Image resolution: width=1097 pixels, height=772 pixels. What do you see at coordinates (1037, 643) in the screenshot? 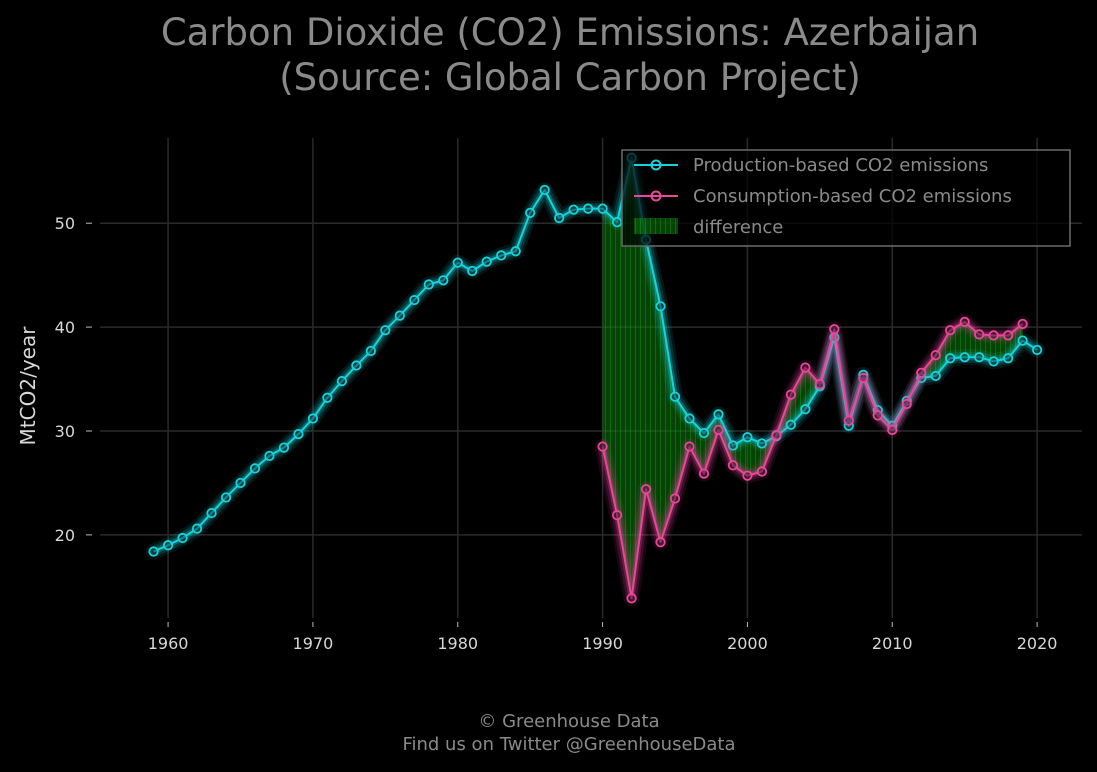
I see `x-tick-label: 2020` at bounding box center [1037, 643].